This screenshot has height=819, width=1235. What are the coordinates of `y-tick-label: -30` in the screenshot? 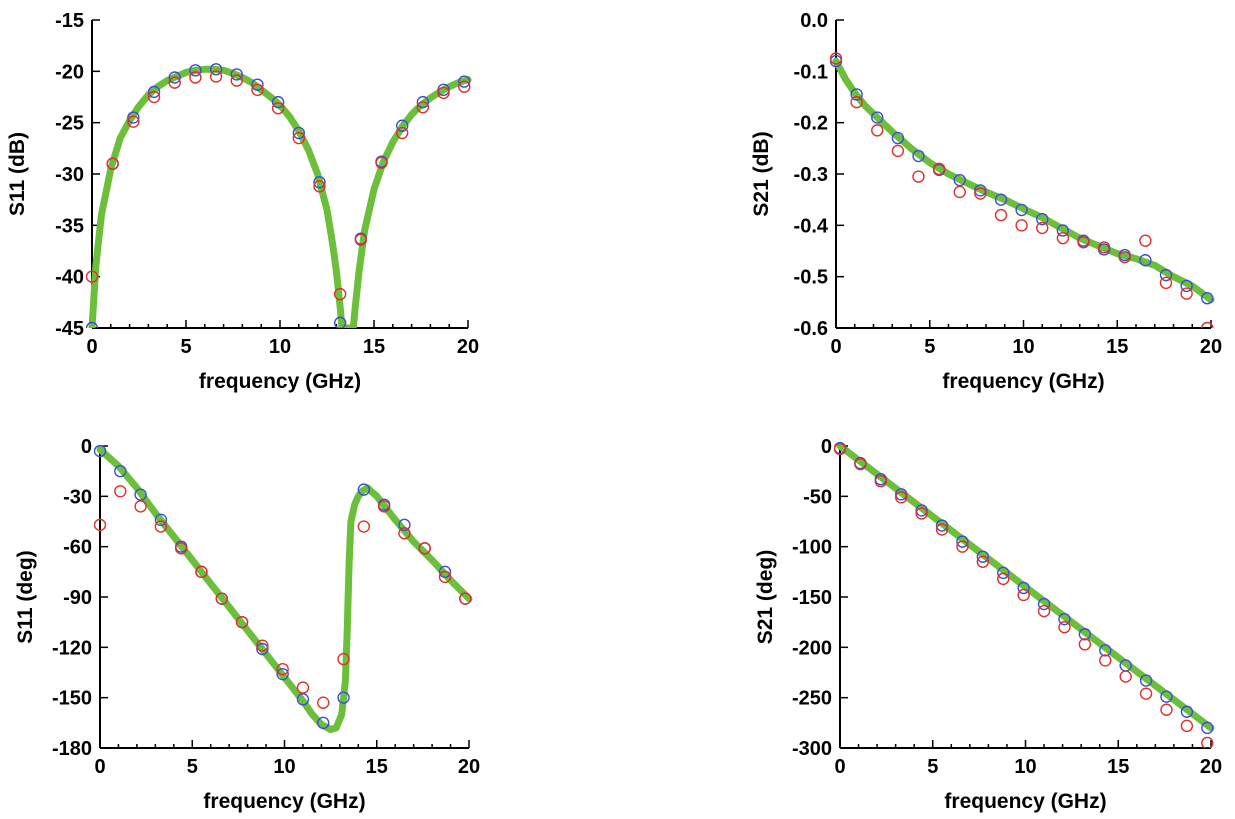 It's located at (69, 175).